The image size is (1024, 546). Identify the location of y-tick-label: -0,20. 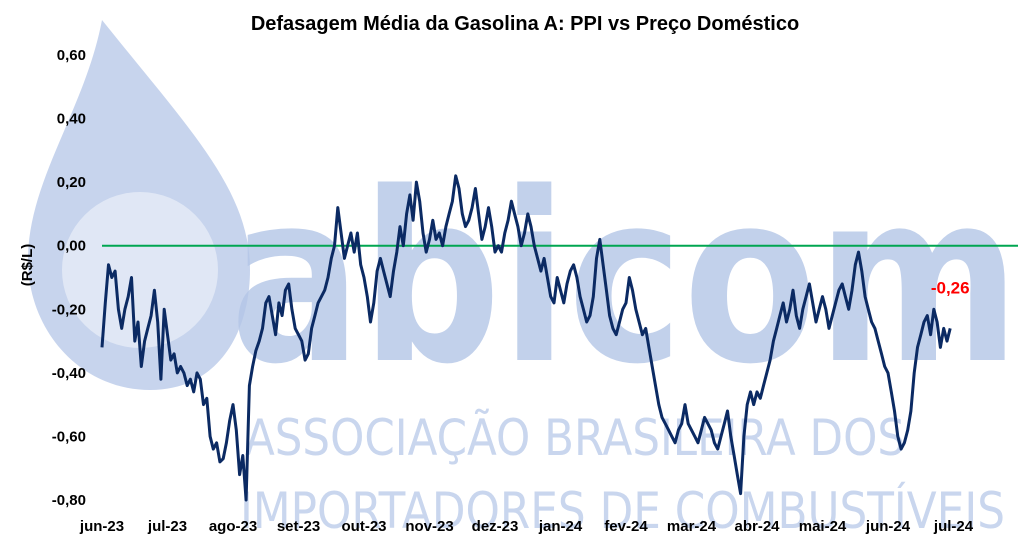
(69, 309).